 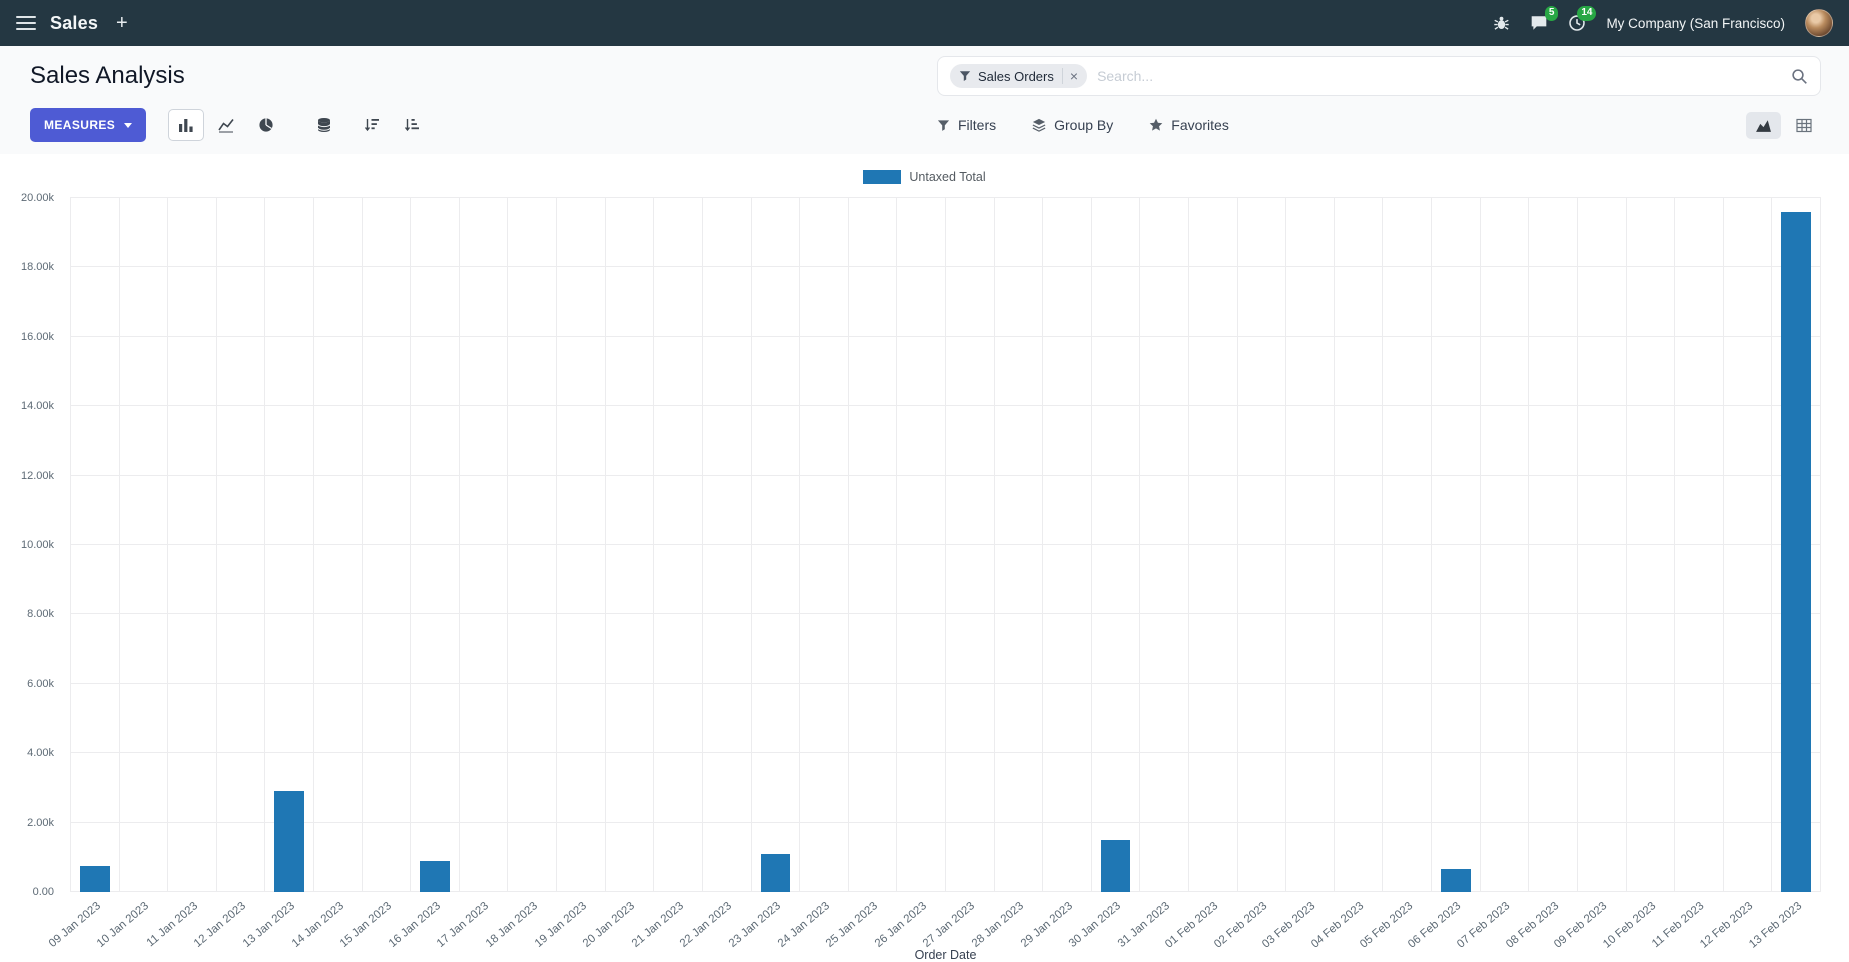 I want to click on search-input, so click(x=1439, y=76).